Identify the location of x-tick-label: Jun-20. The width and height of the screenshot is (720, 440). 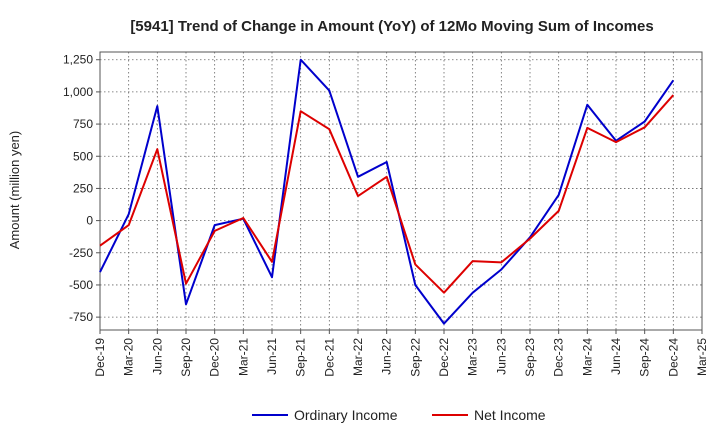
(157, 356).